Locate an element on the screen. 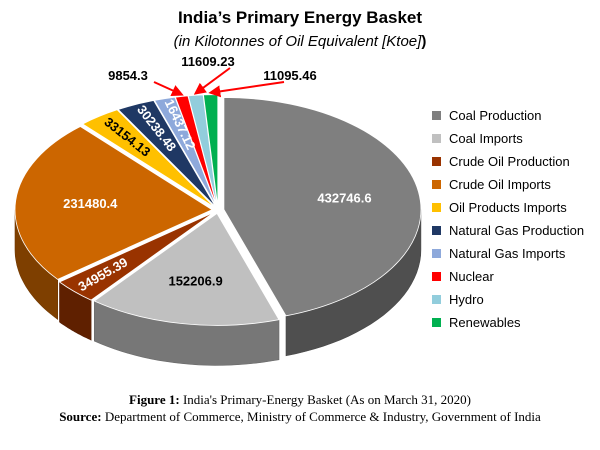  legend-item-crude-oil-production: Crude Oil Production is located at coordinates (508, 161).